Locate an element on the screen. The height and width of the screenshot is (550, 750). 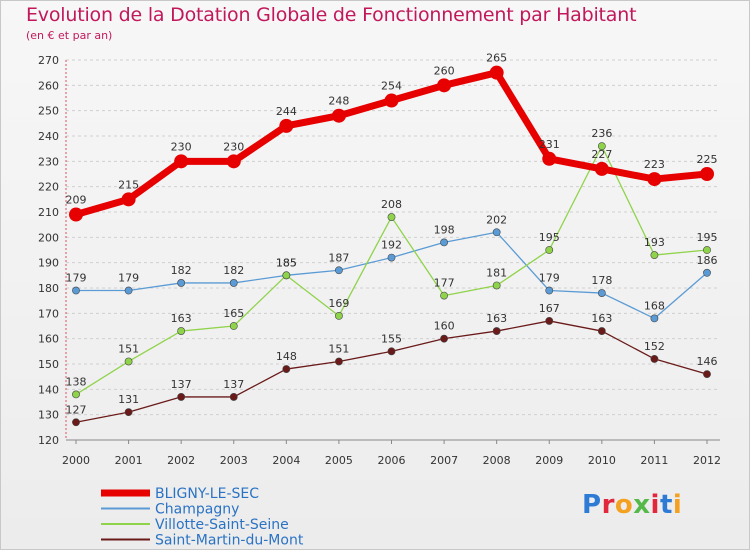
data-label: 215 is located at coordinates (128, 184).